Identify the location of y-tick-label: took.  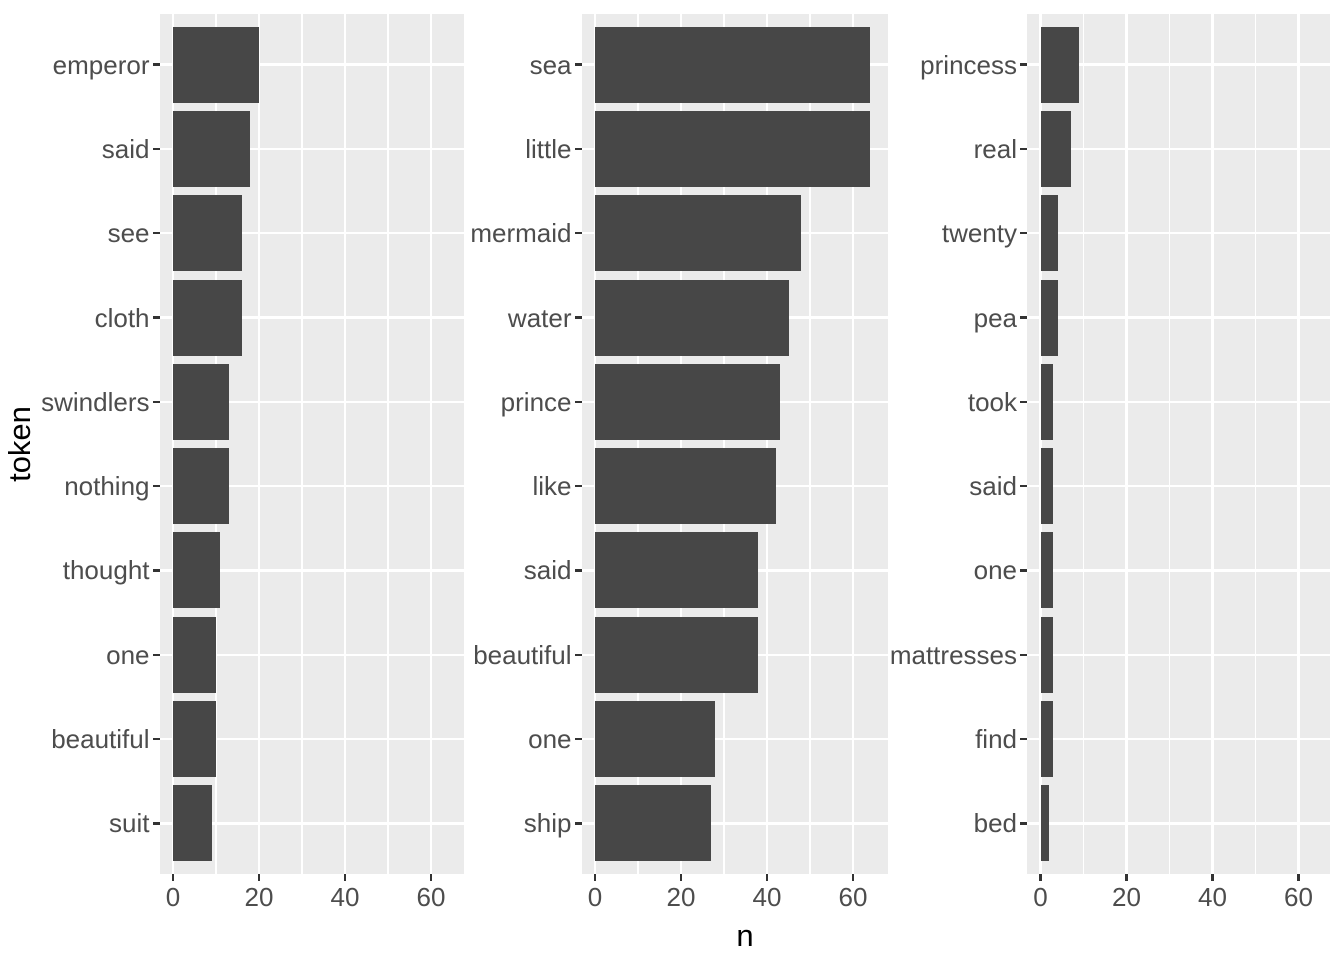
(992, 401).